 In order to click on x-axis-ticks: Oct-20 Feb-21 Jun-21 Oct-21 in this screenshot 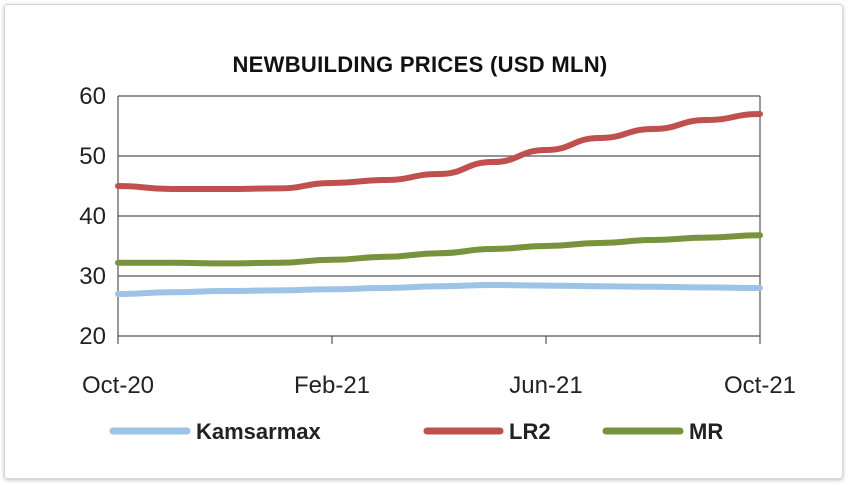, I will do `click(439, 367)`.